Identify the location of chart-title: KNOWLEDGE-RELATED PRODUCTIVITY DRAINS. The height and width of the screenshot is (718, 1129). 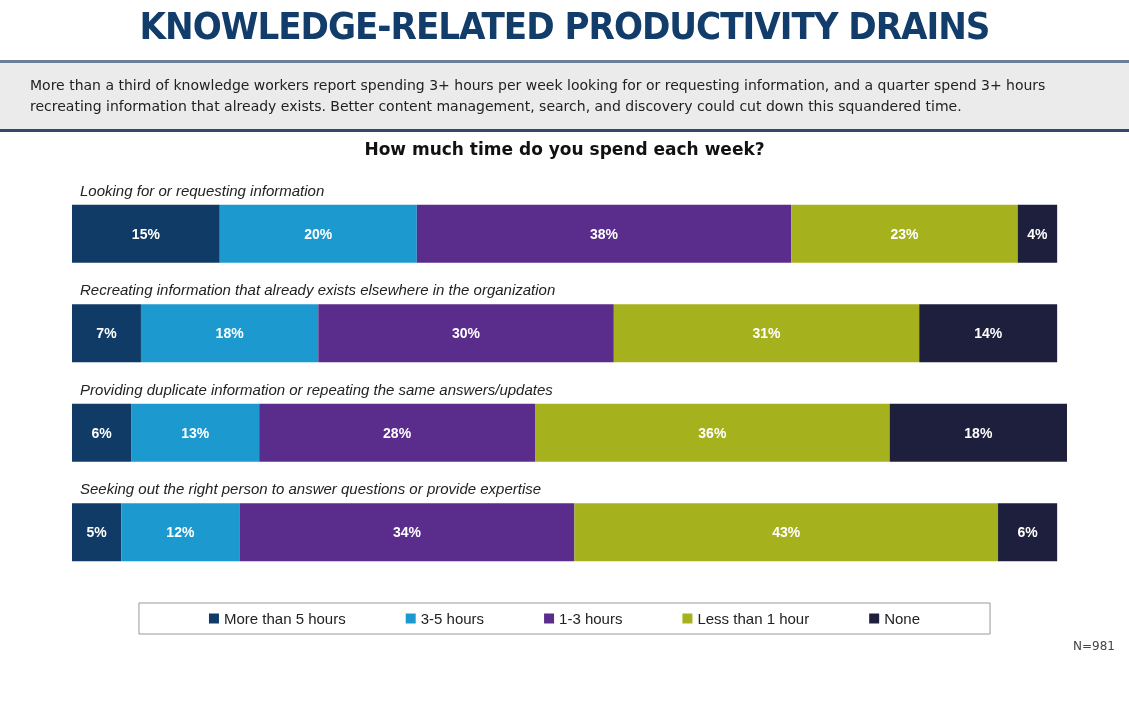
(564, 27).